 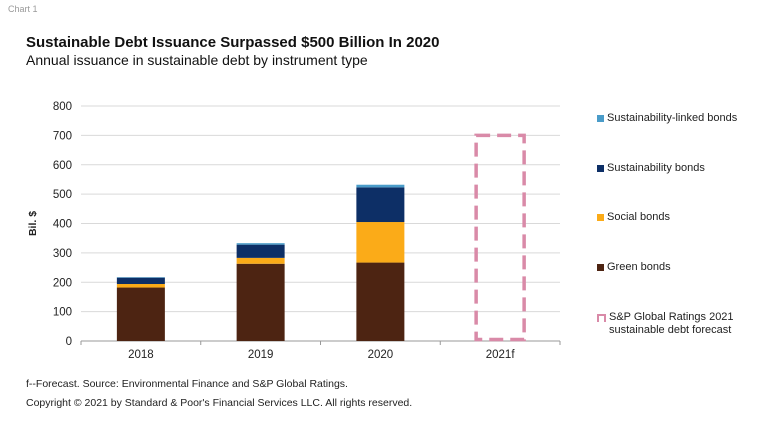 What do you see at coordinates (140, 281) in the screenshot?
I see `bar-segment-sustainability-bonds-2018` at bounding box center [140, 281].